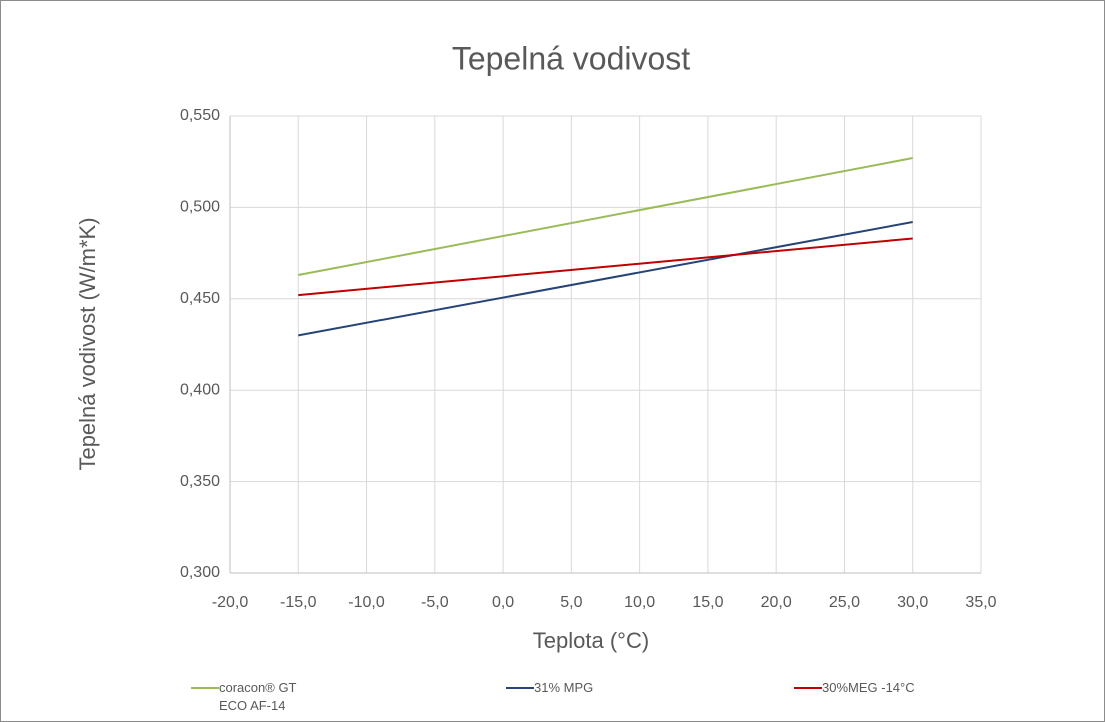 Image resolution: width=1105 pixels, height=722 pixels. I want to click on x-tick-label: 25,0, so click(844, 602).